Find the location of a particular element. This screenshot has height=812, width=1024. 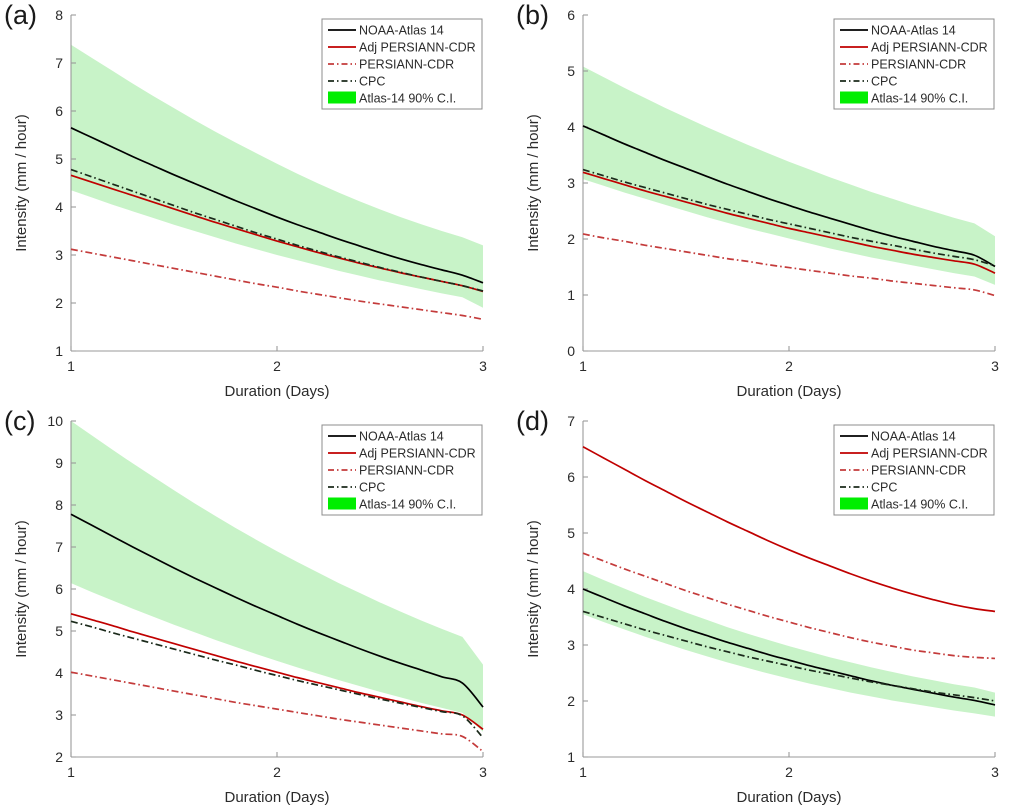

panel-label: (d) is located at coordinates (532, 421).